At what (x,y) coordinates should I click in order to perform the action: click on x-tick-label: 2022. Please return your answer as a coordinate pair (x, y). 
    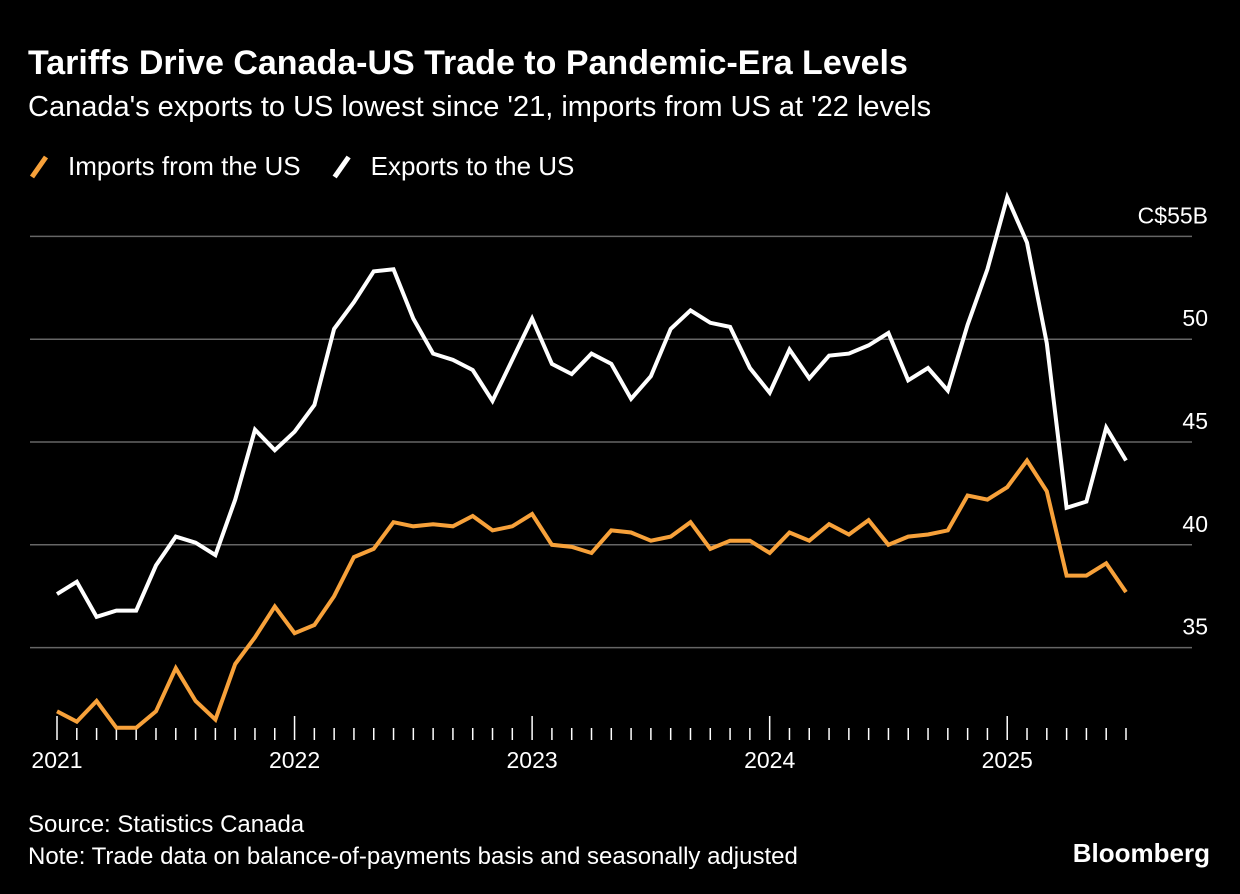
    Looking at the image, I should click on (294, 760).